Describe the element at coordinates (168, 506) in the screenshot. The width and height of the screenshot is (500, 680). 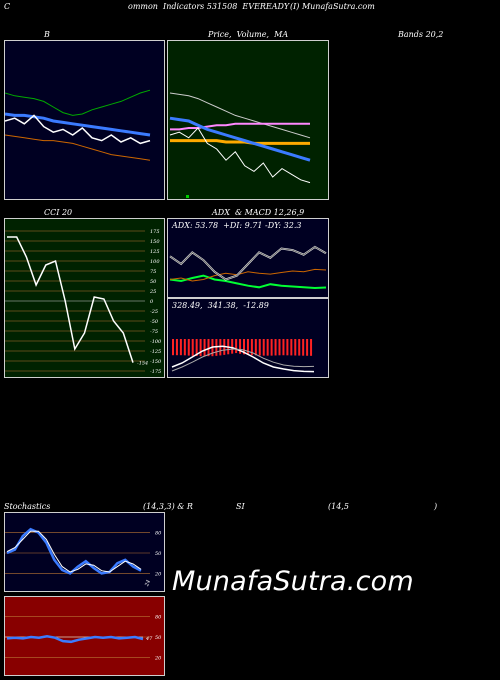
I see `stoch-rsi-label: (14,3,3) & R` at that location.